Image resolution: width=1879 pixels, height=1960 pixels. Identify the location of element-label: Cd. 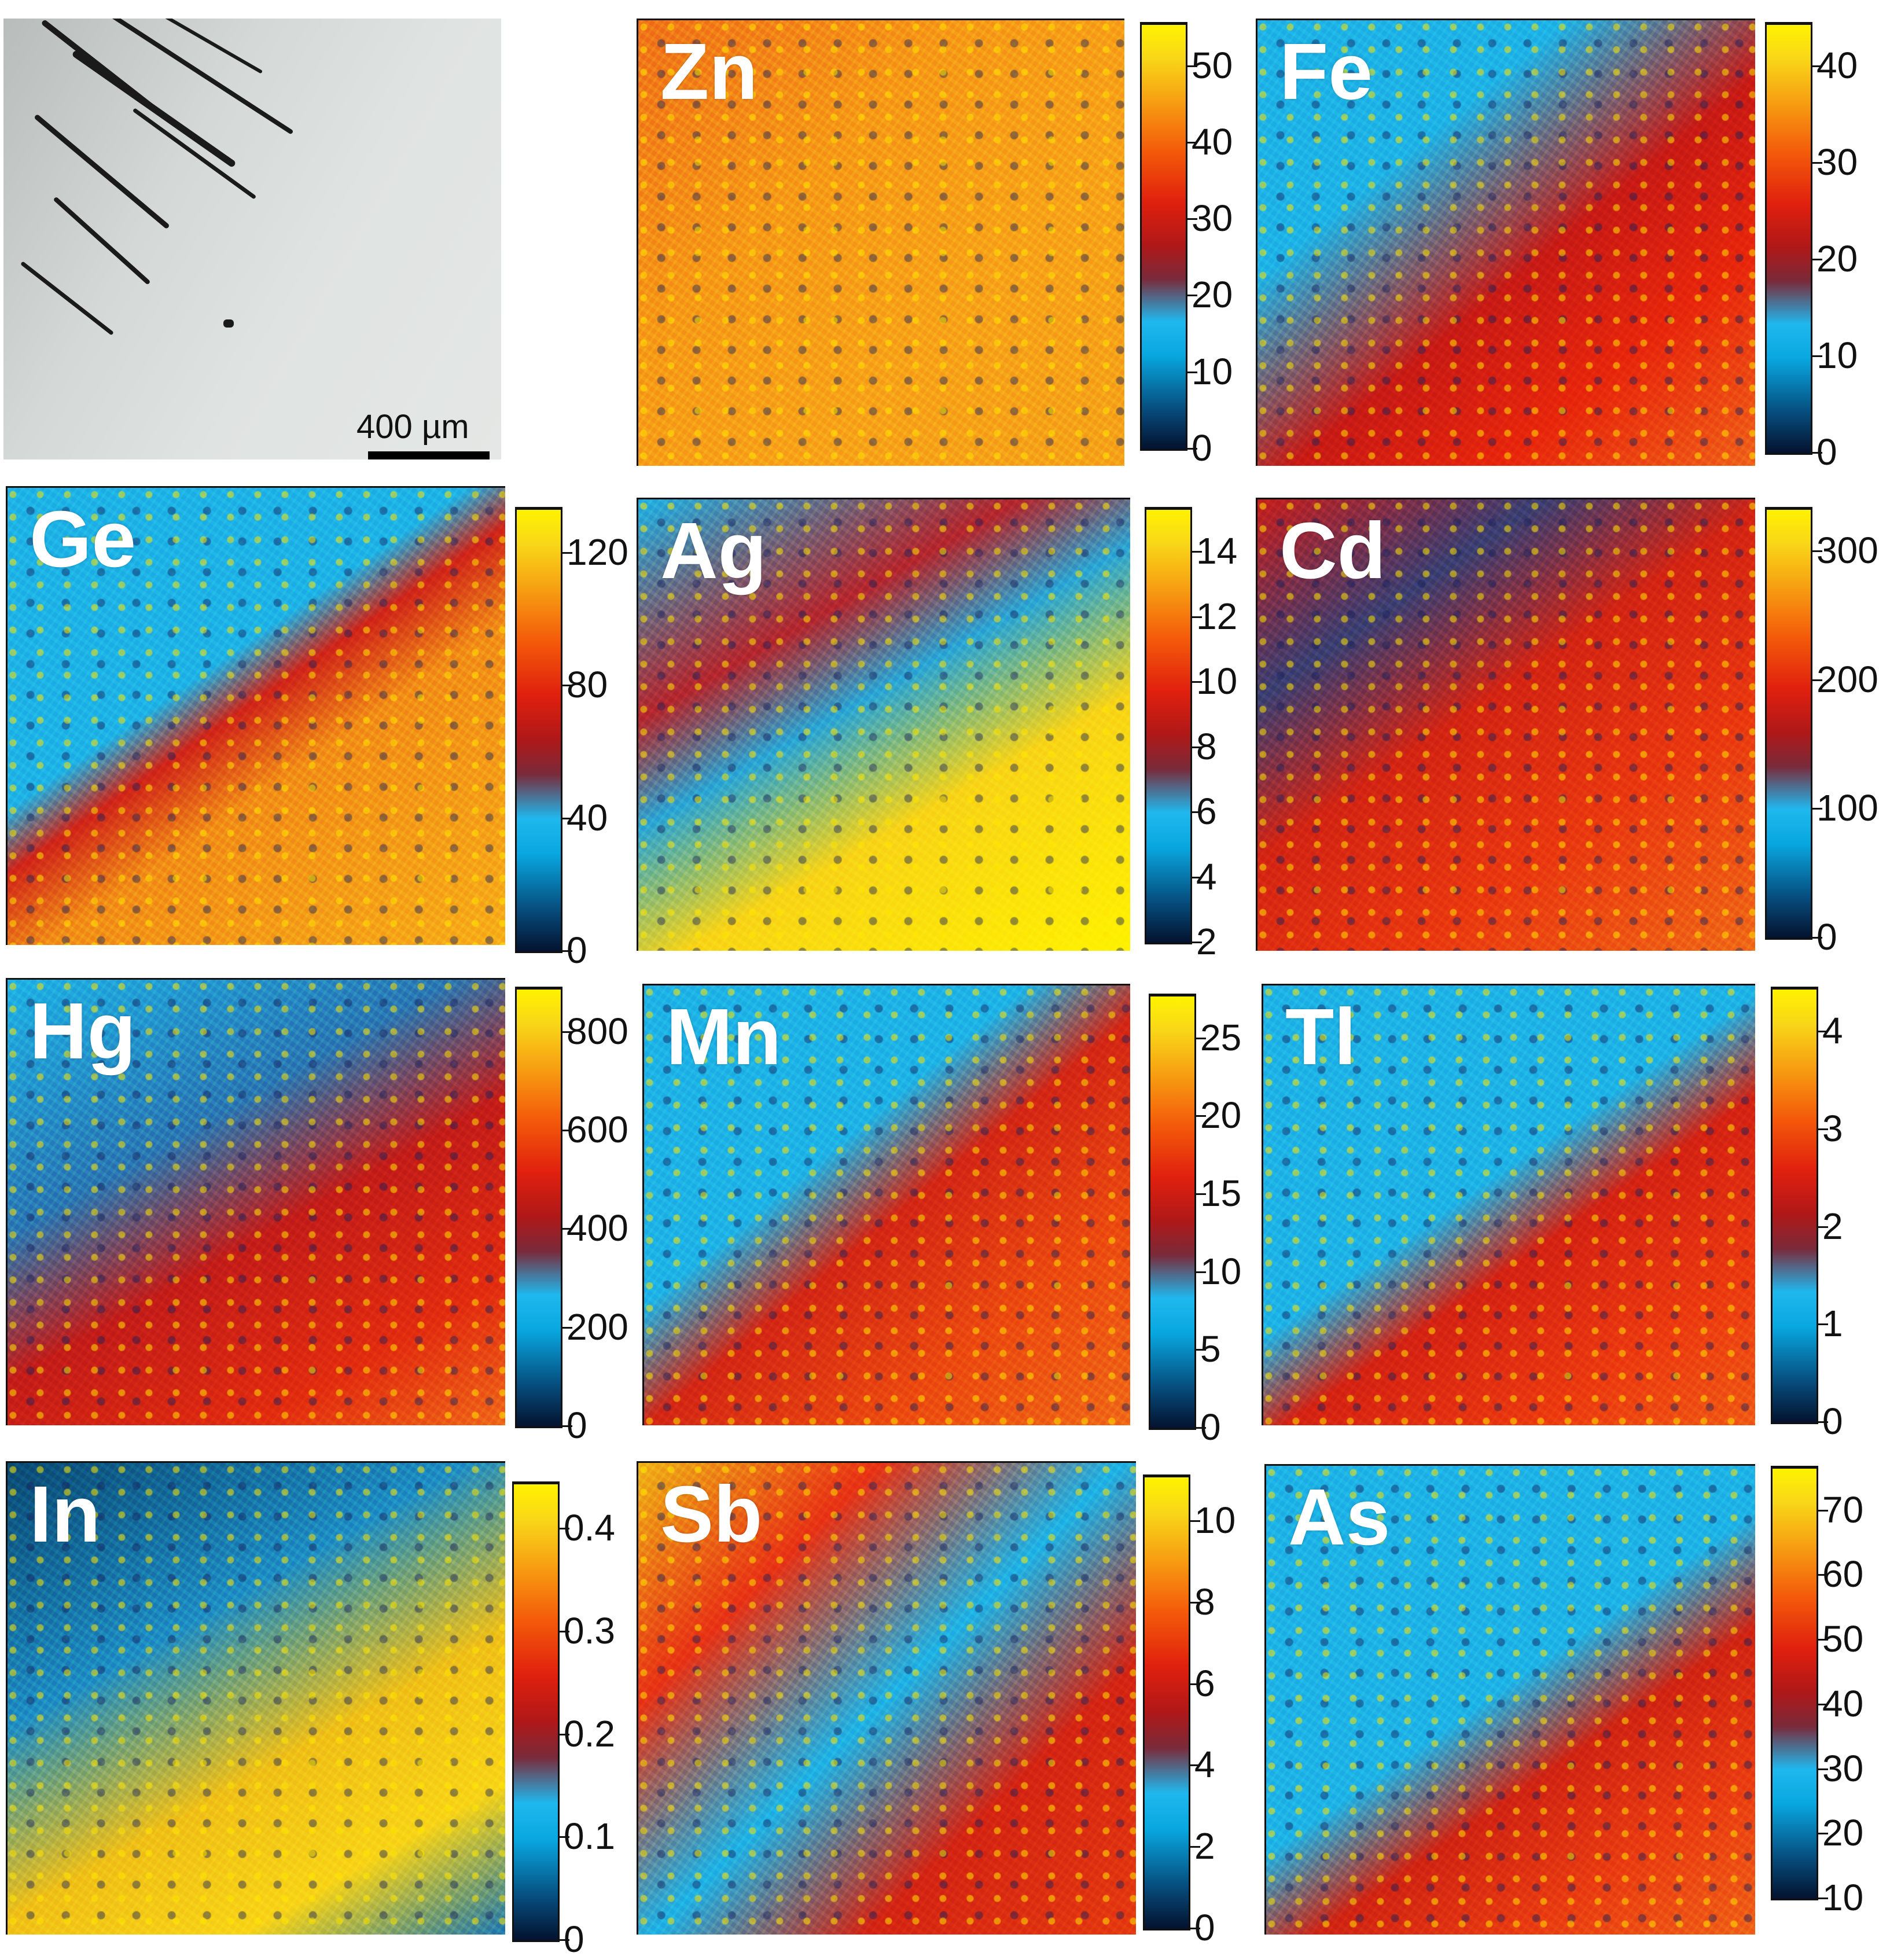
(1332, 550).